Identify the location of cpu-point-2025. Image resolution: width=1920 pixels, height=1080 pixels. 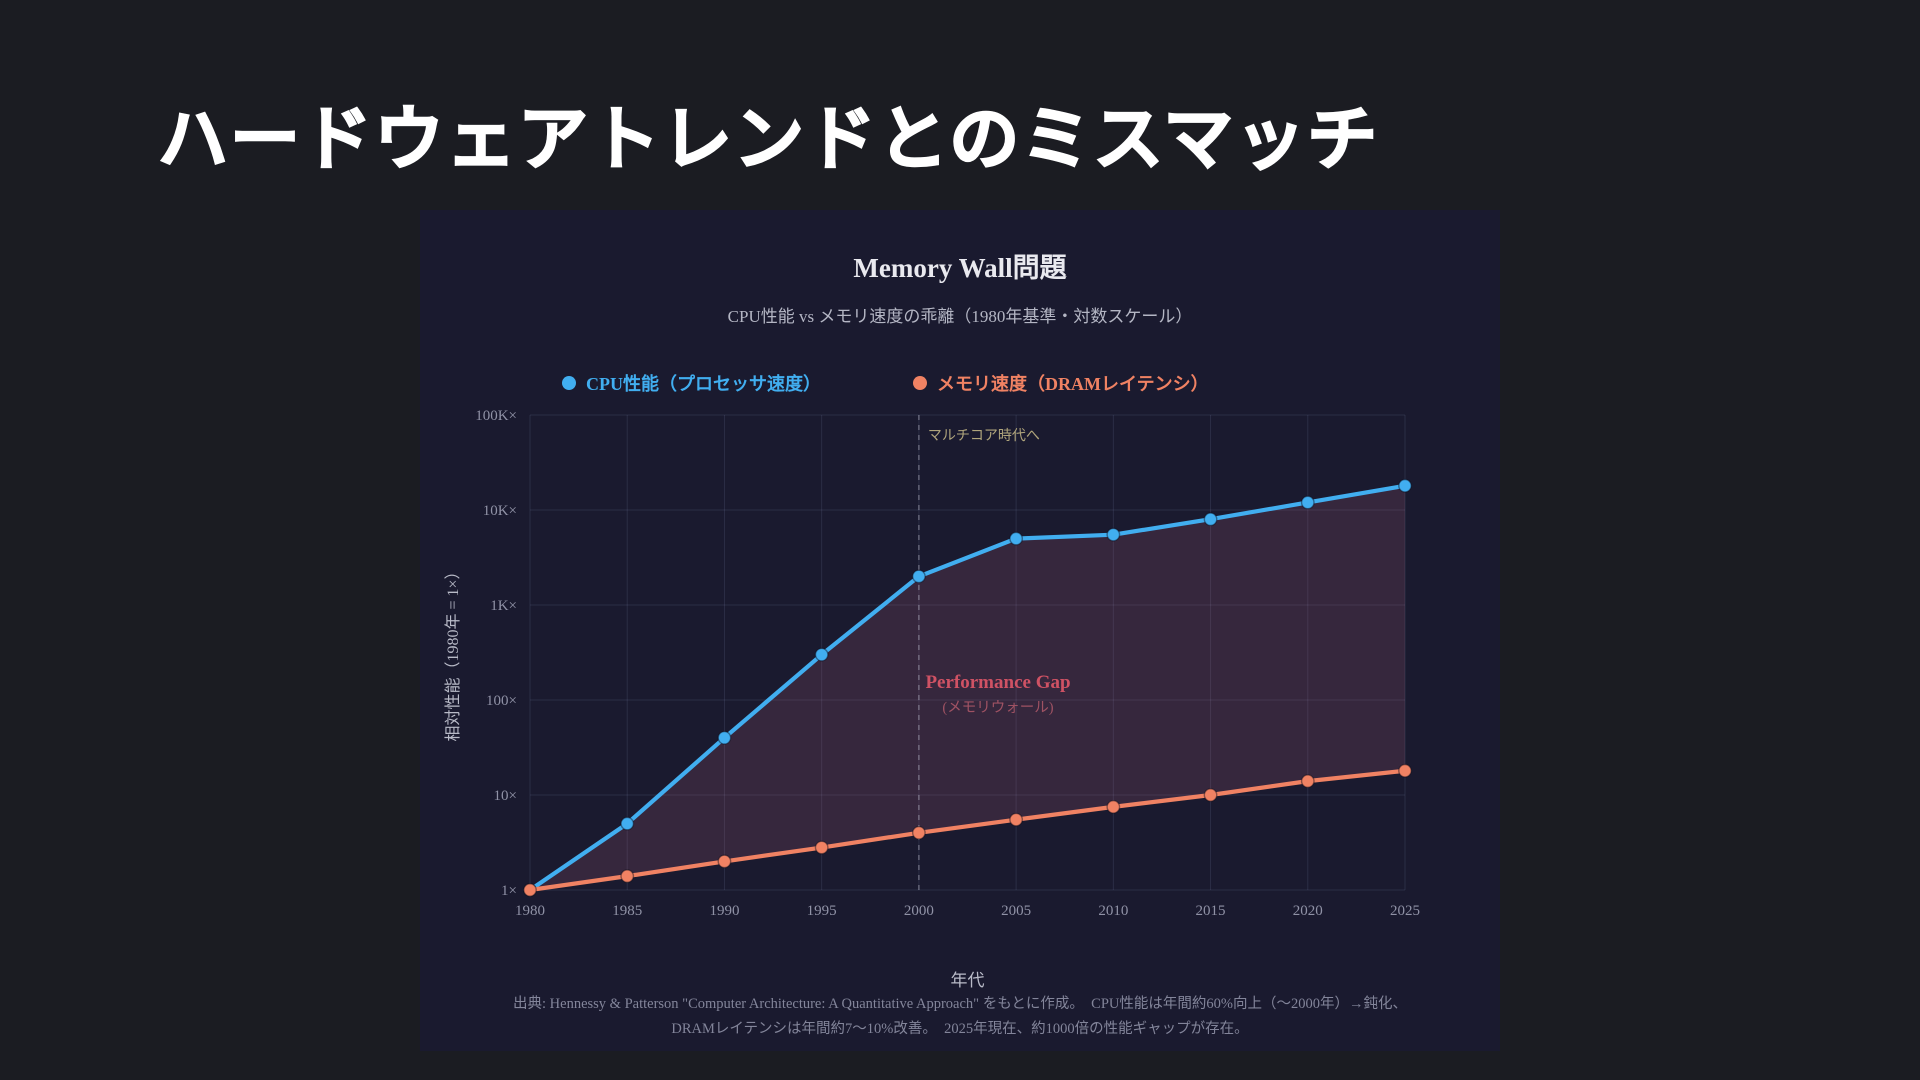
(1405, 485).